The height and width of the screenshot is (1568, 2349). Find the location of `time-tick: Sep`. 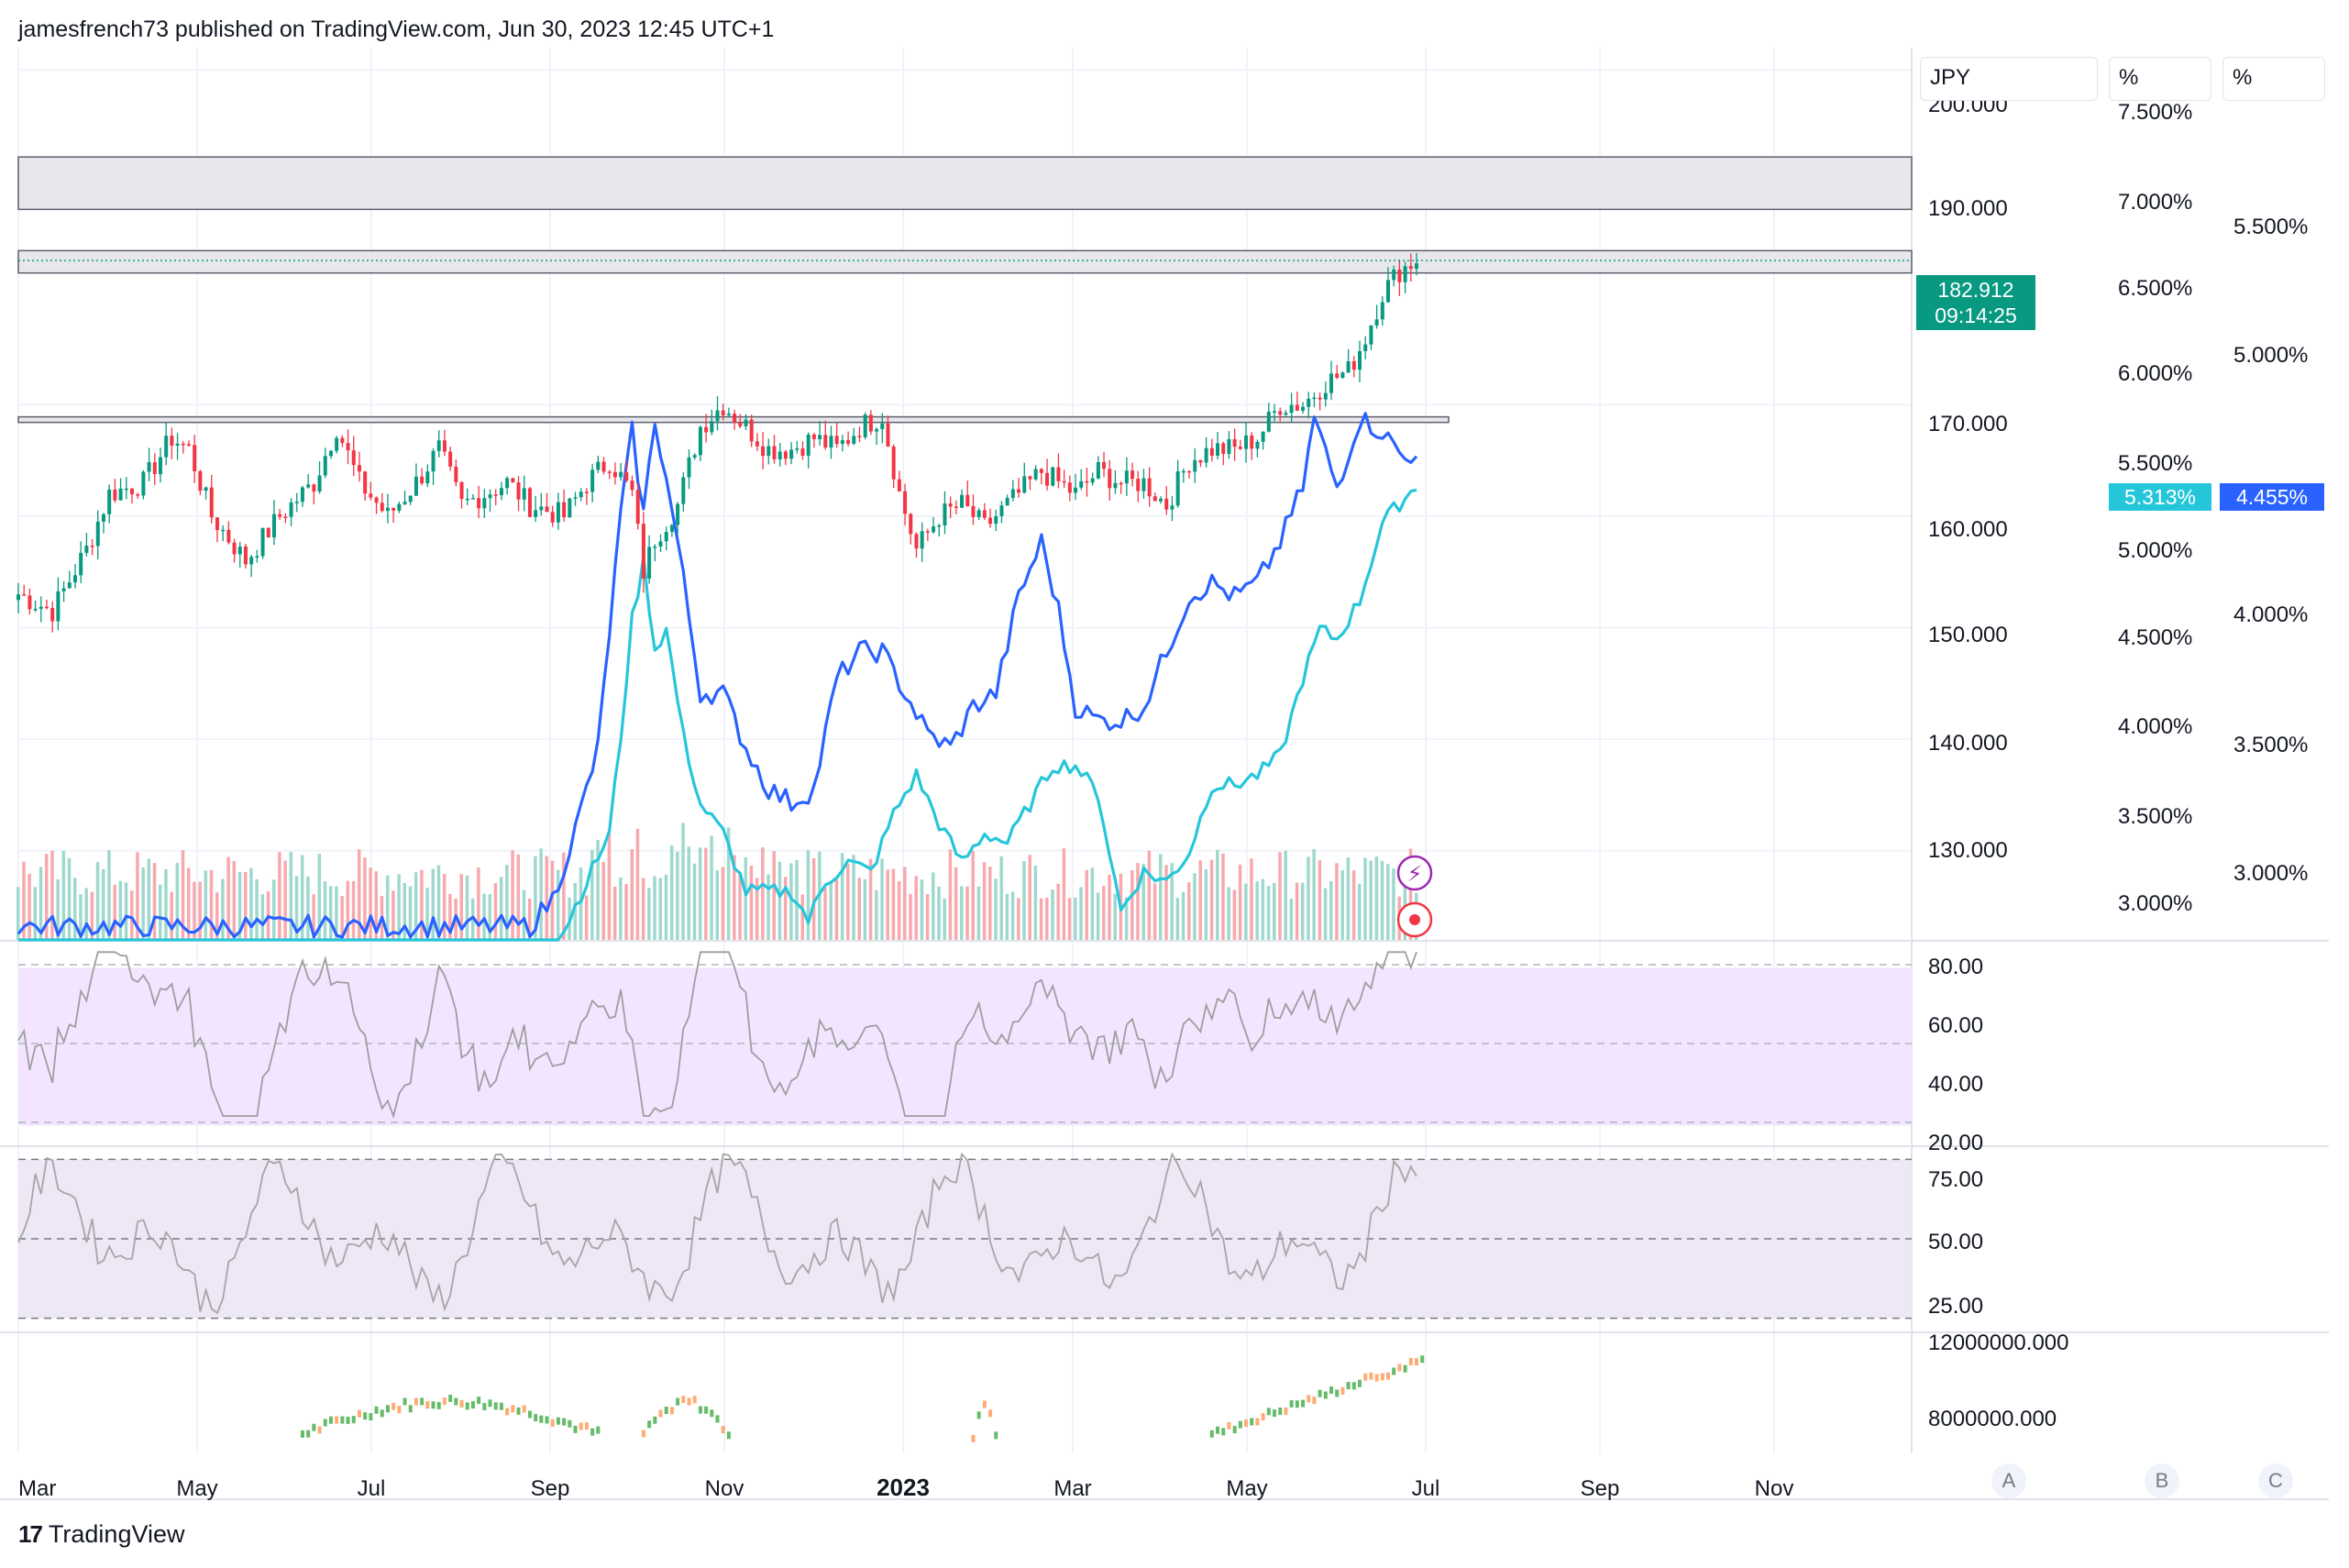

time-tick: Sep is located at coordinates (1600, 1488).